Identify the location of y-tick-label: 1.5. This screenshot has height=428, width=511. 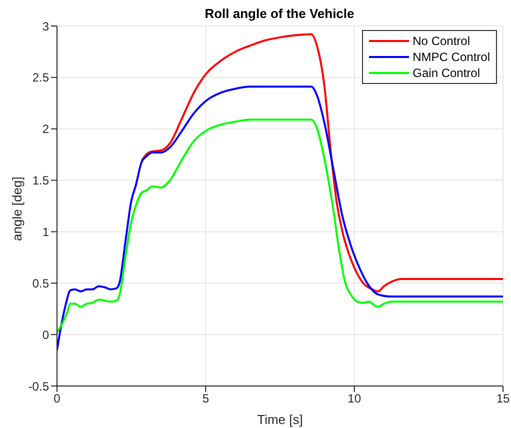
(41, 181).